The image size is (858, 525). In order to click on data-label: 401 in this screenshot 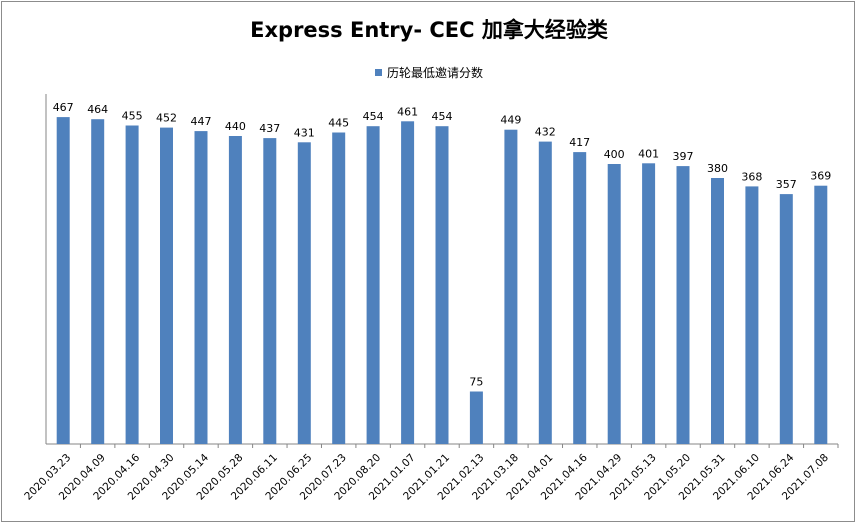, I will do `click(648, 153)`.